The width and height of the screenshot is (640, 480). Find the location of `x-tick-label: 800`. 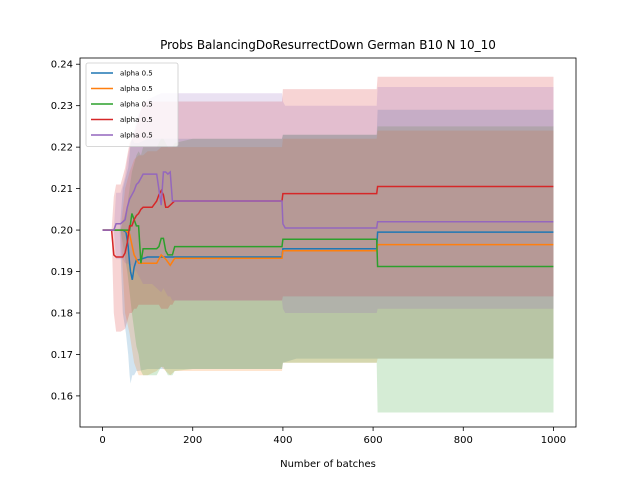

x-tick-label: 800 is located at coordinates (463, 440).